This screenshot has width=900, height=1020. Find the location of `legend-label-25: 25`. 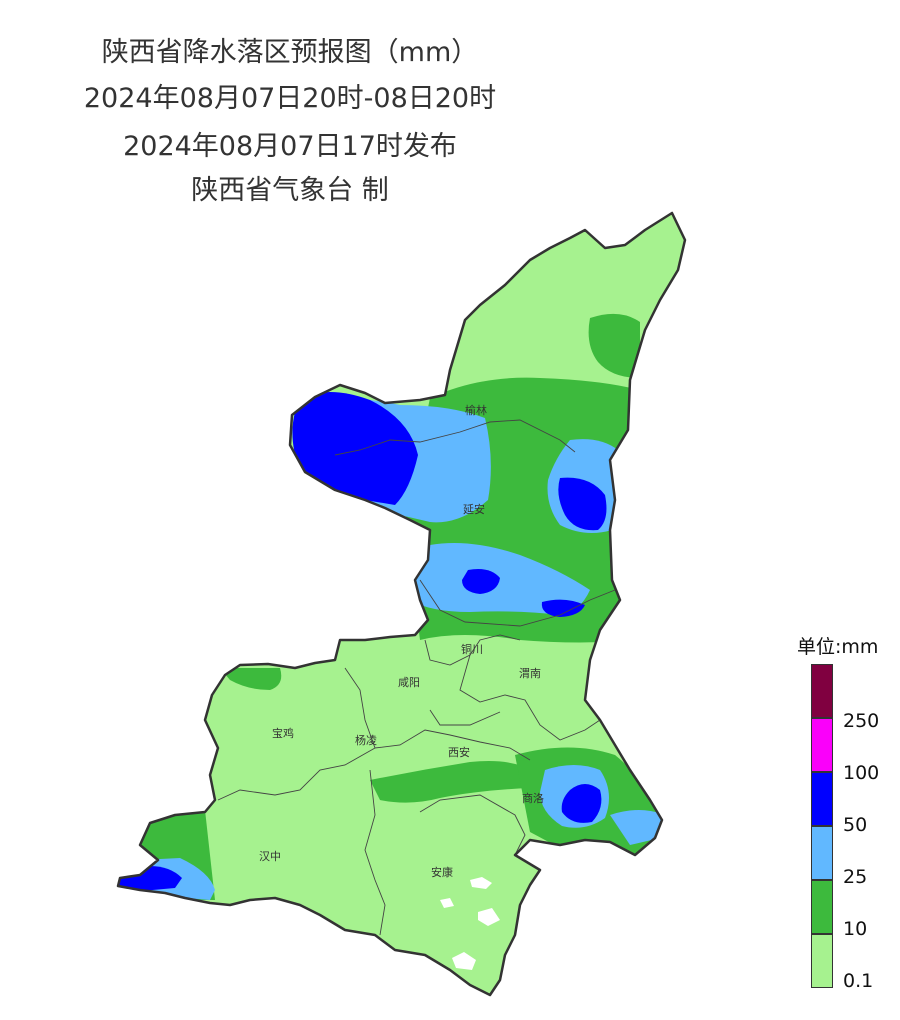

legend-label-25: 25 is located at coordinates (855, 877).